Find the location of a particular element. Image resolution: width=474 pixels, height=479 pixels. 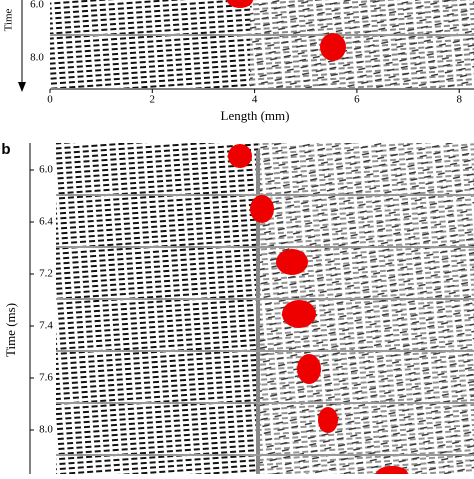

x-tick-label: 6 is located at coordinates (357, 100).